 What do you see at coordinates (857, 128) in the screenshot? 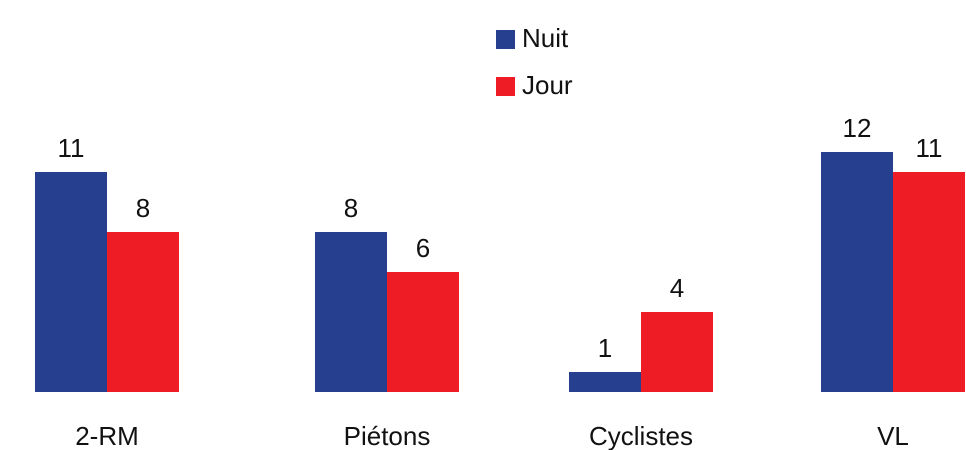
I see `data-label: 12` at bounding box center [857, 128].